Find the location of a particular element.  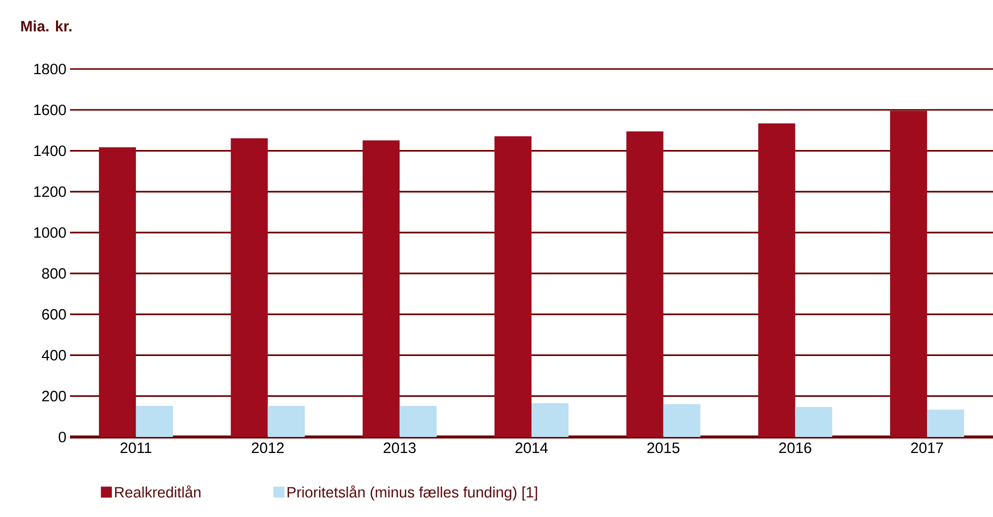

y-tick-label: 0 is located at coordinates (62, 437).